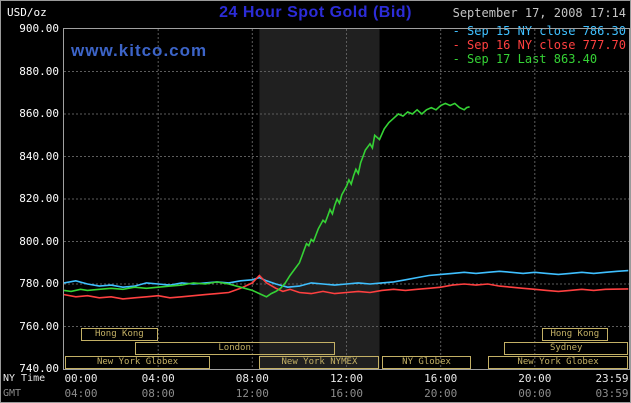  Describe the element at coordinates (139, 50) in the screenshot. I see `kitco-watermark: www.kitco.com` at that location.